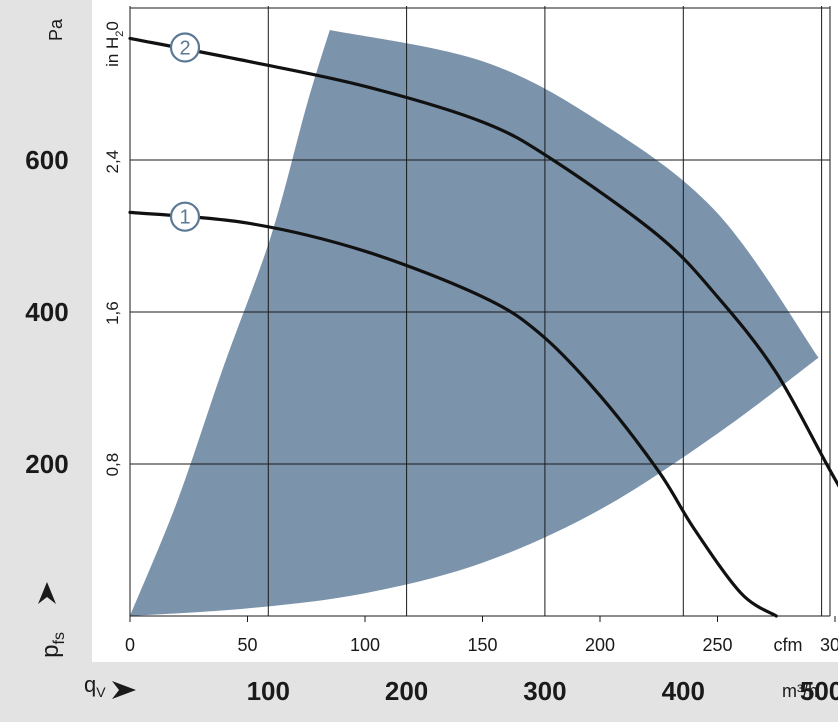  I want to click on inh2o-unit-label: in H20, so click(114, 44).